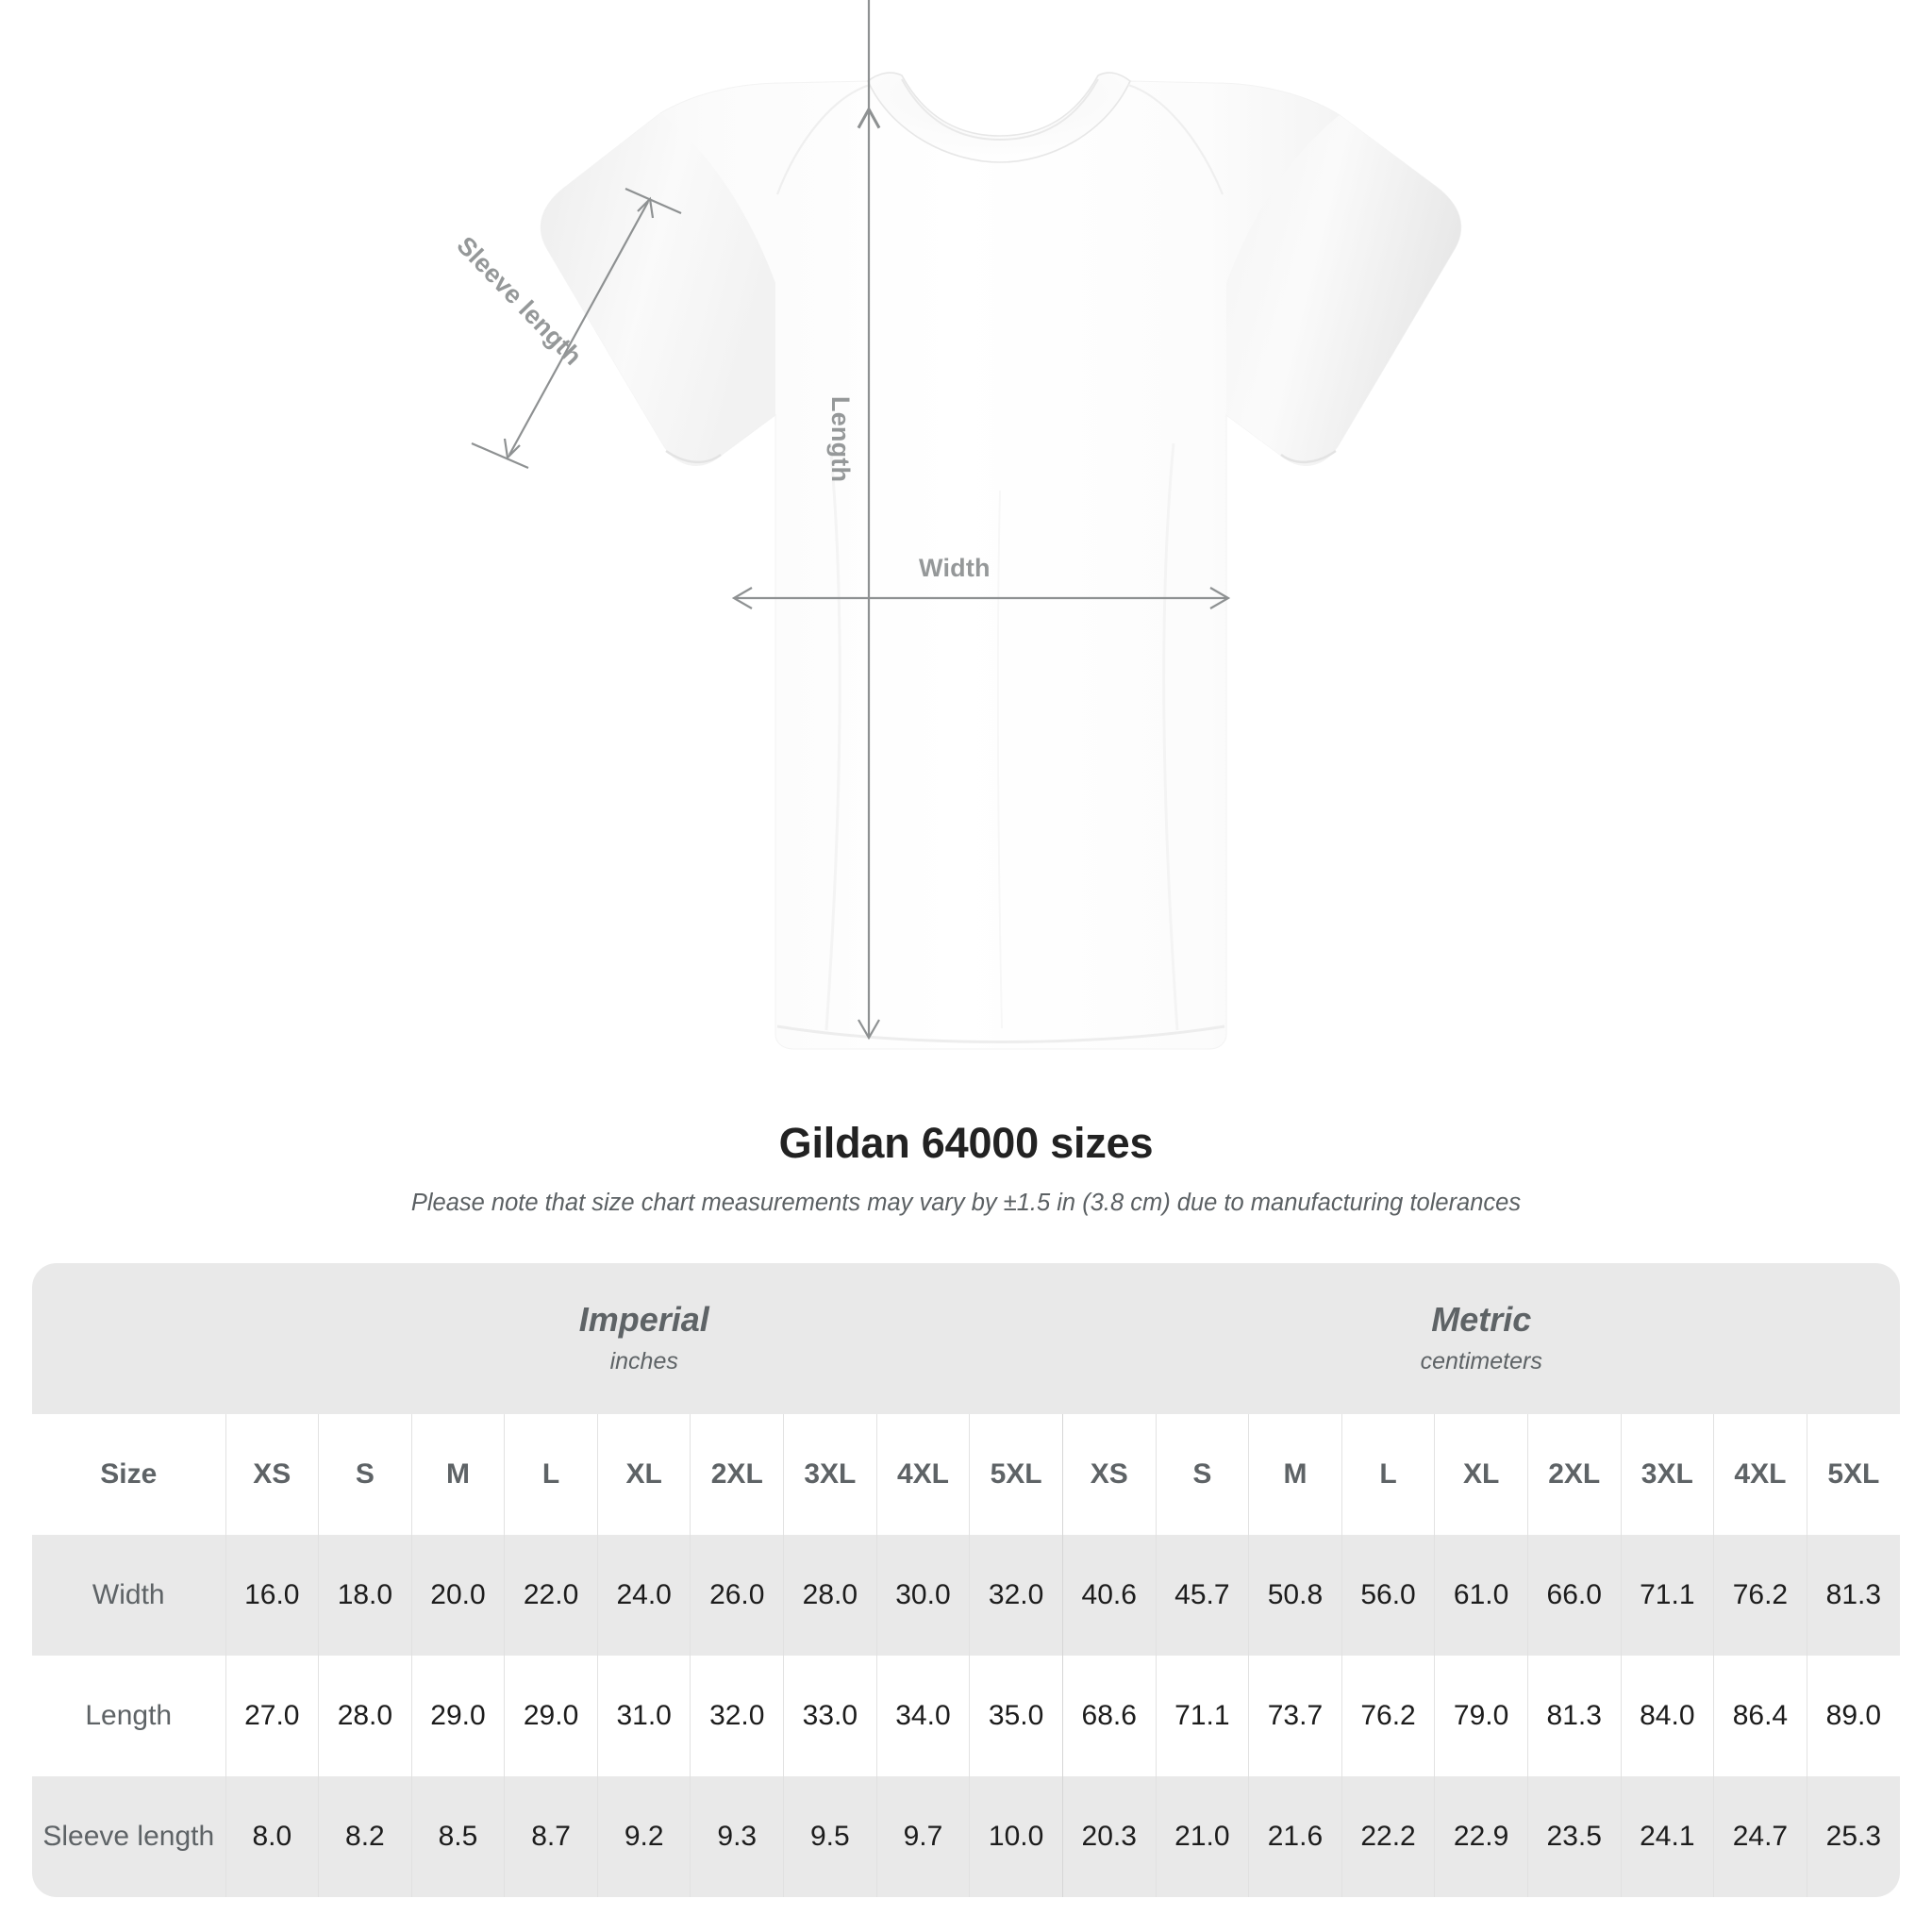  What do you see at coordinates (1109, 1836) in the screenshot?
I see `cell: 20.3` at bounding box center [1109, 1836].